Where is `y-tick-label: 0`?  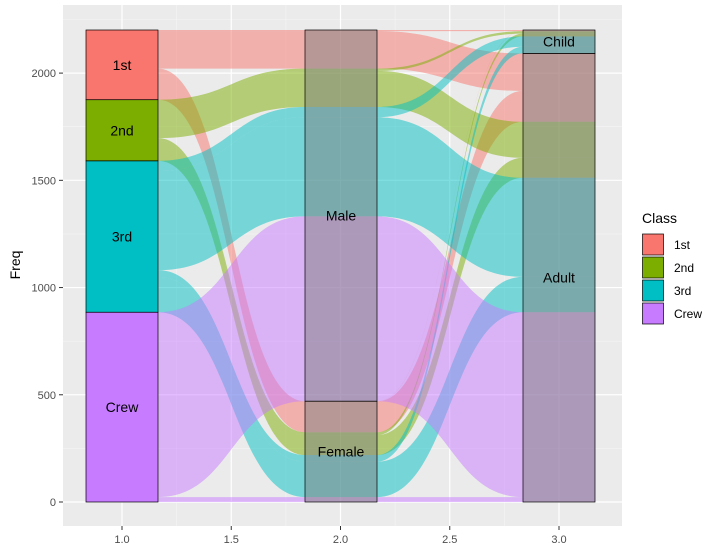
y-tick-label: 0 is located at coordinates (53, 503).